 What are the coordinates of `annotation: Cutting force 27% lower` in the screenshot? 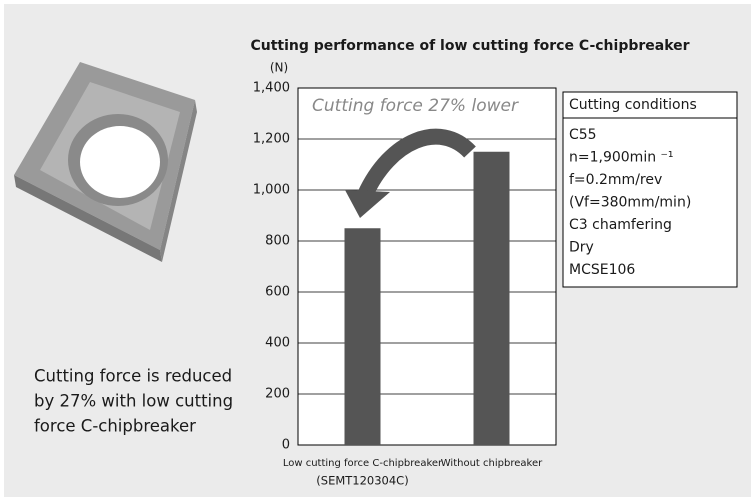 It's located at (415, 106).